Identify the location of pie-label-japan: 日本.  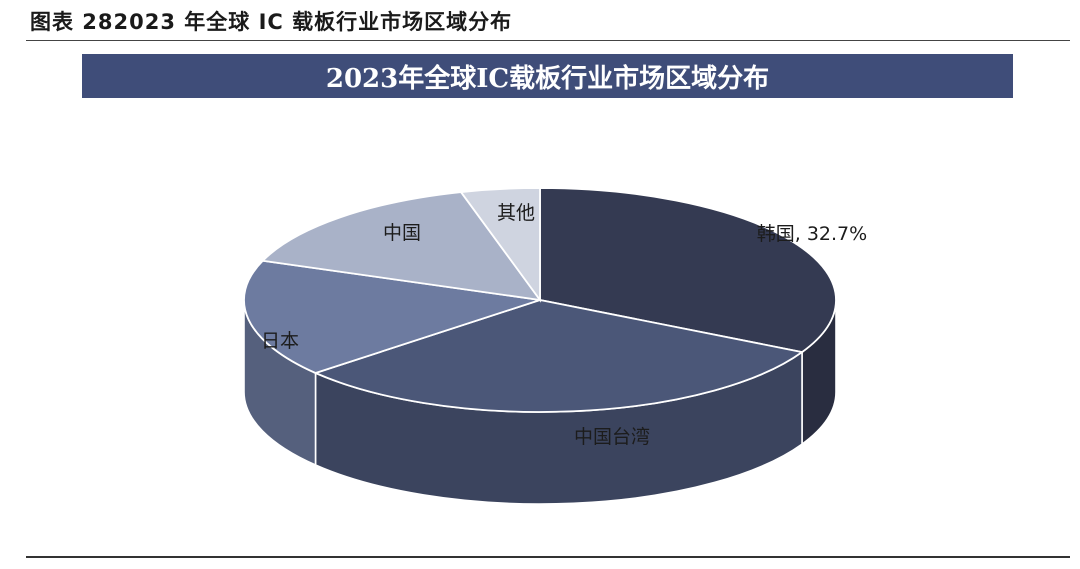
(280, 341).